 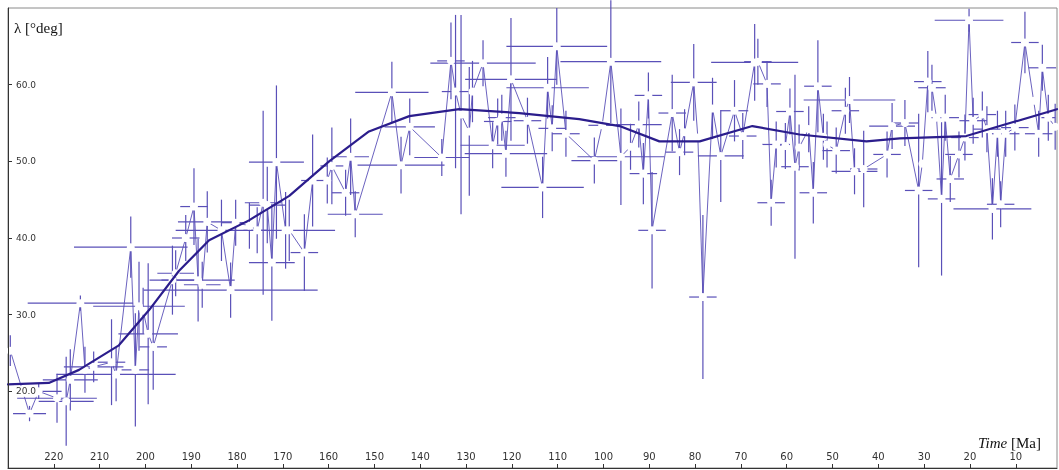 What do you see at coordinates (283, 456) in the screenshot?
I see `x-tick-label: 170` at bounding box center [283, 456].